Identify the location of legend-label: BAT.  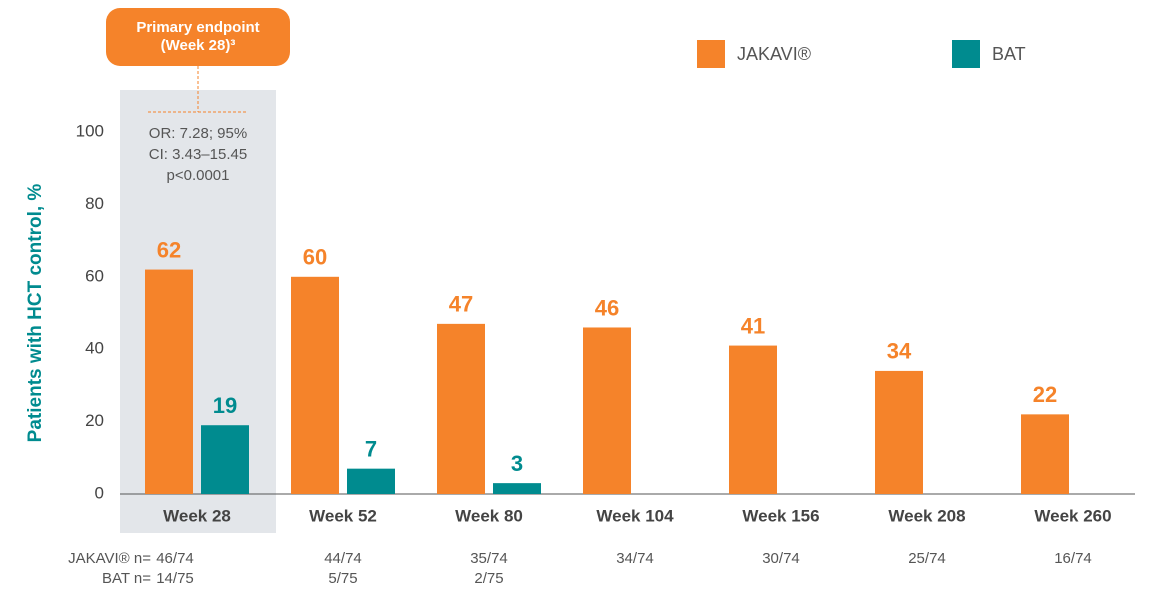
(1009, 54).